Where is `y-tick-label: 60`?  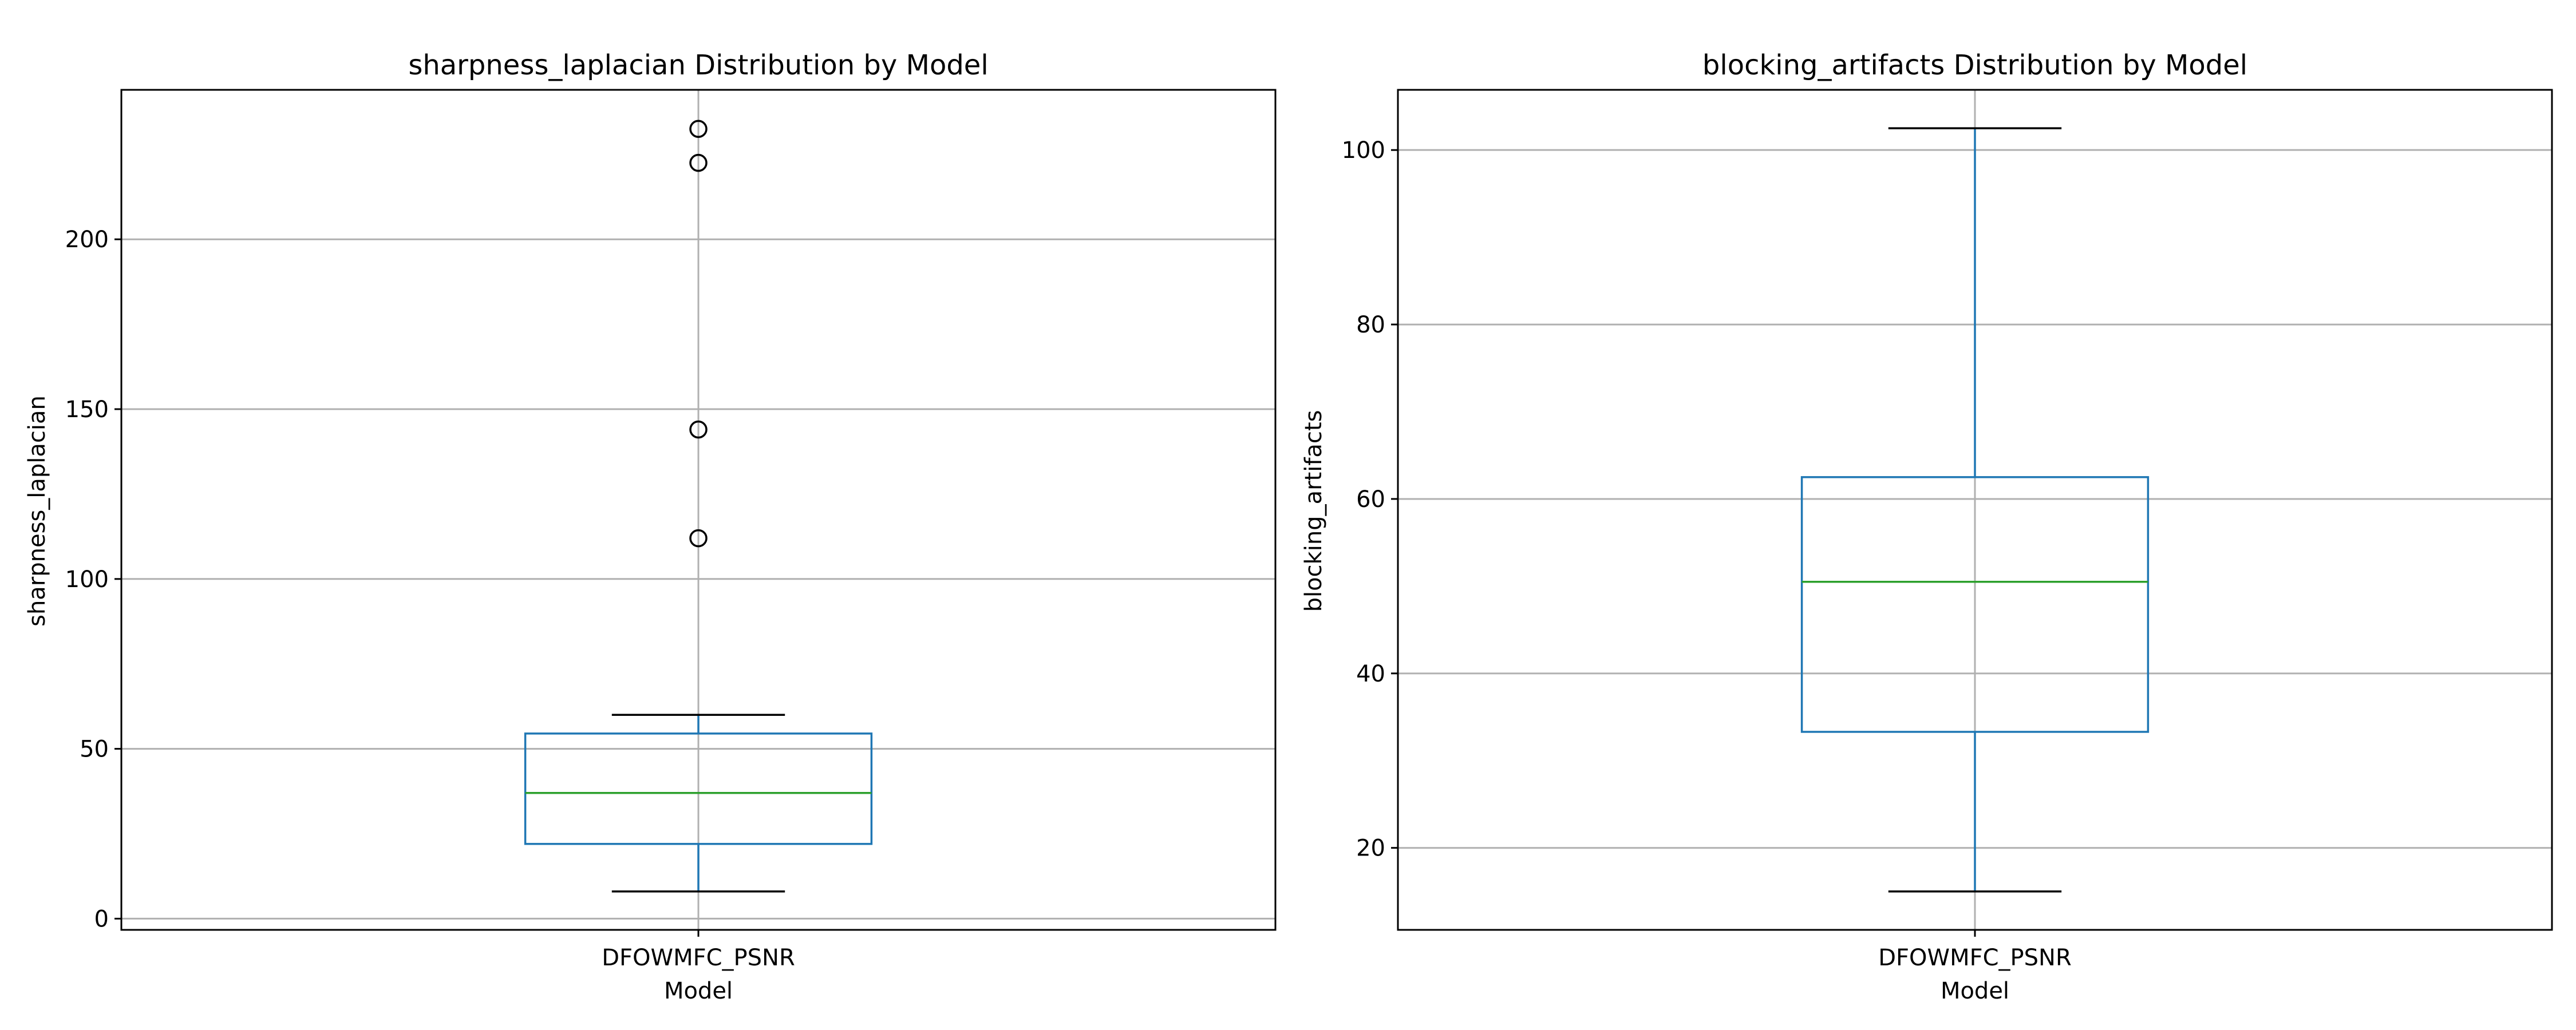 y-tick-label: 60 is located at coordinates (1370, 499).